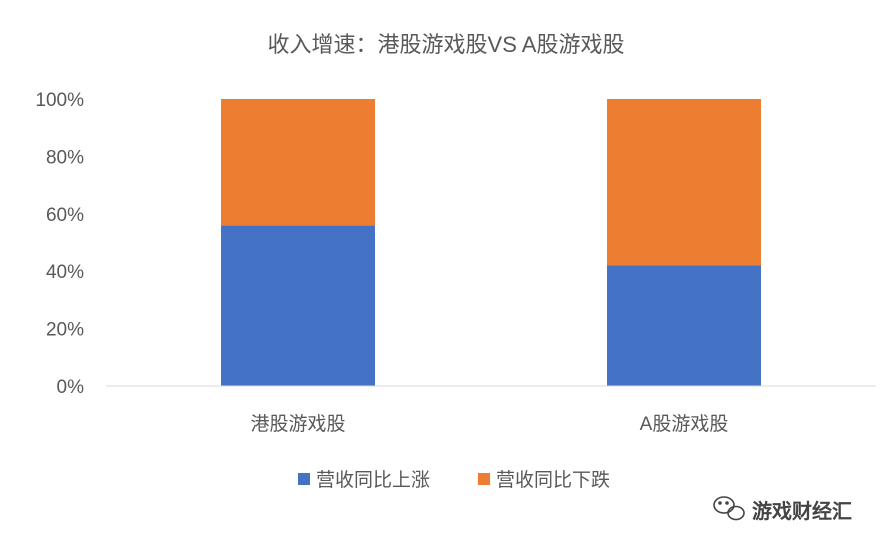  I want to click on legend-label-down: 营收同比下跌, so click(553, 480).